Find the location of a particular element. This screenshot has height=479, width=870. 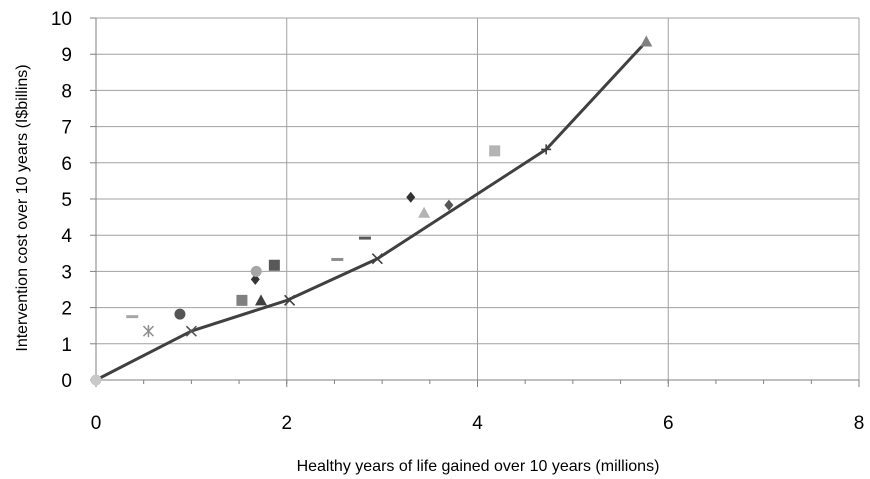

y-tick-label: 2 is located at coordinates (66, 309).